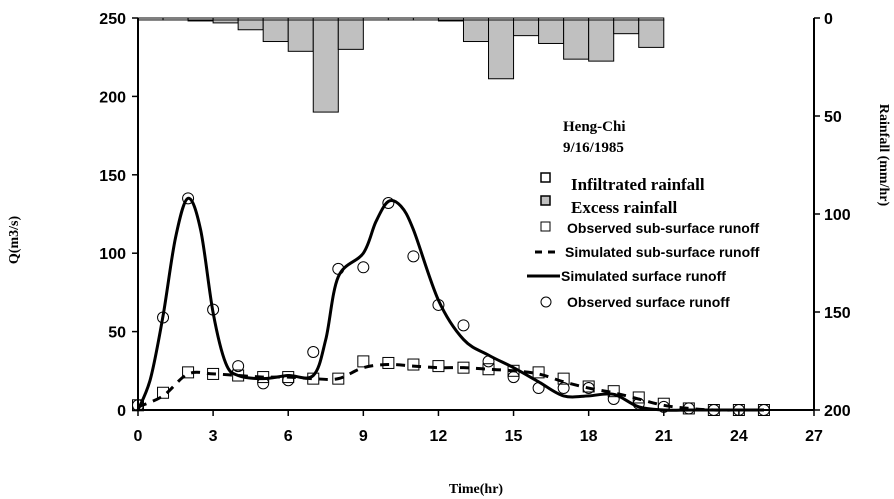 Image resolution: width=894 pixels, height=499 pixels. Describe the element at coordinates (545, 200) in the screenshot. I see `legend-symbol-gray-bar` at that location.